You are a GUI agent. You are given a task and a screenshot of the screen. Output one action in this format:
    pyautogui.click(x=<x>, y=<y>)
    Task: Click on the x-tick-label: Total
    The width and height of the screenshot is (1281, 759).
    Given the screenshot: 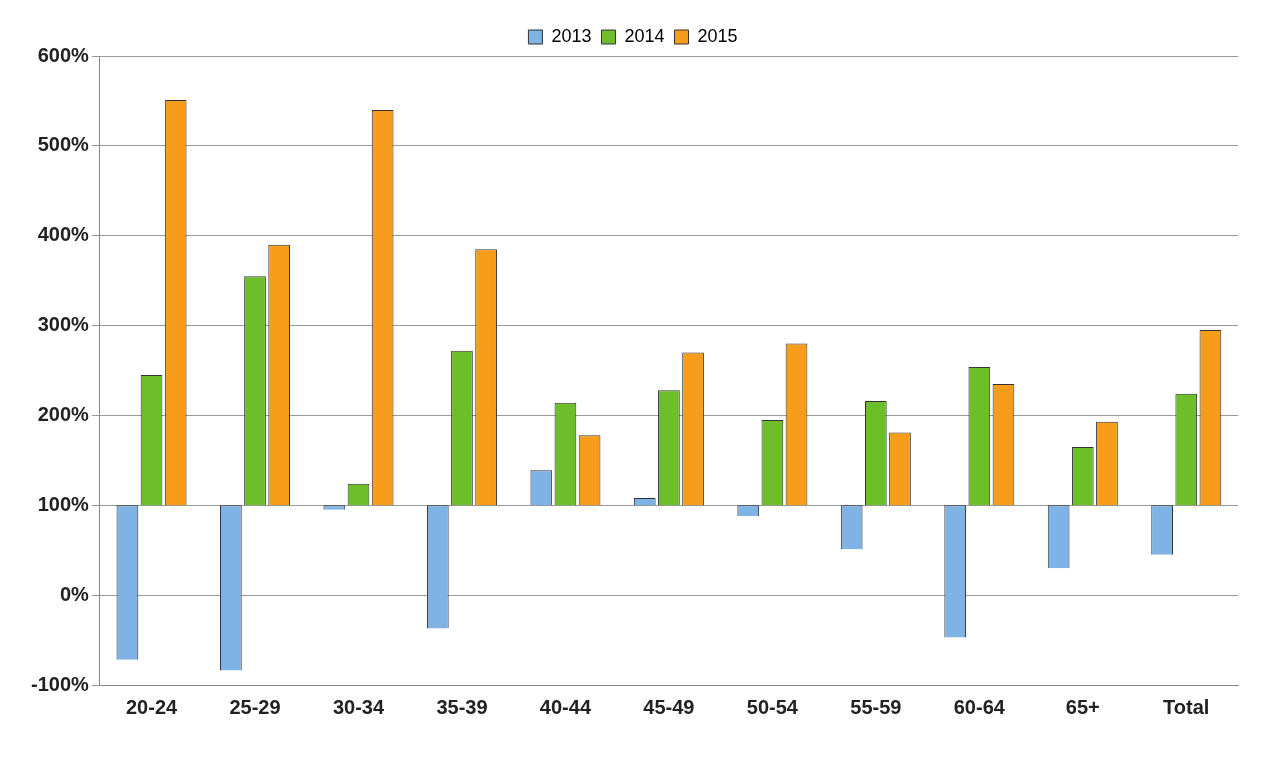 What is the action you would take?
    pyautogui.click(x=1186, y=706)
    